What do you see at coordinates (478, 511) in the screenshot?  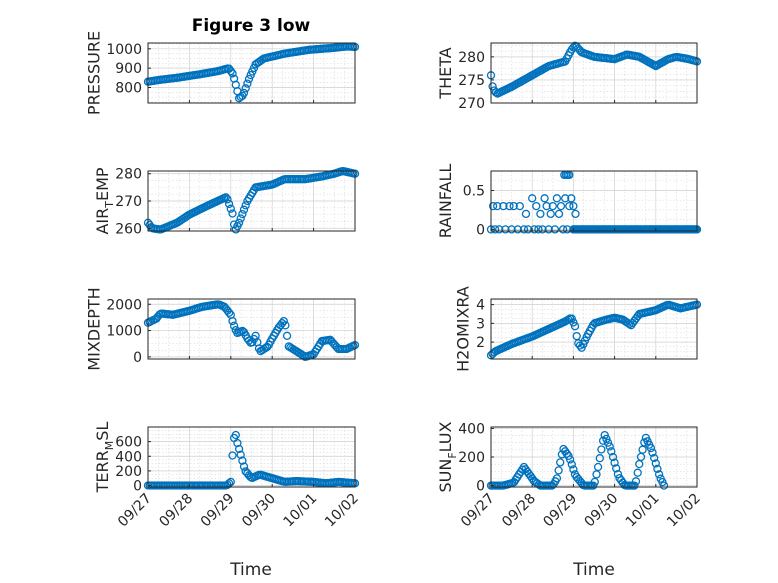 I see `x-tick-label: 09/27` at bounding box center [478, 511].